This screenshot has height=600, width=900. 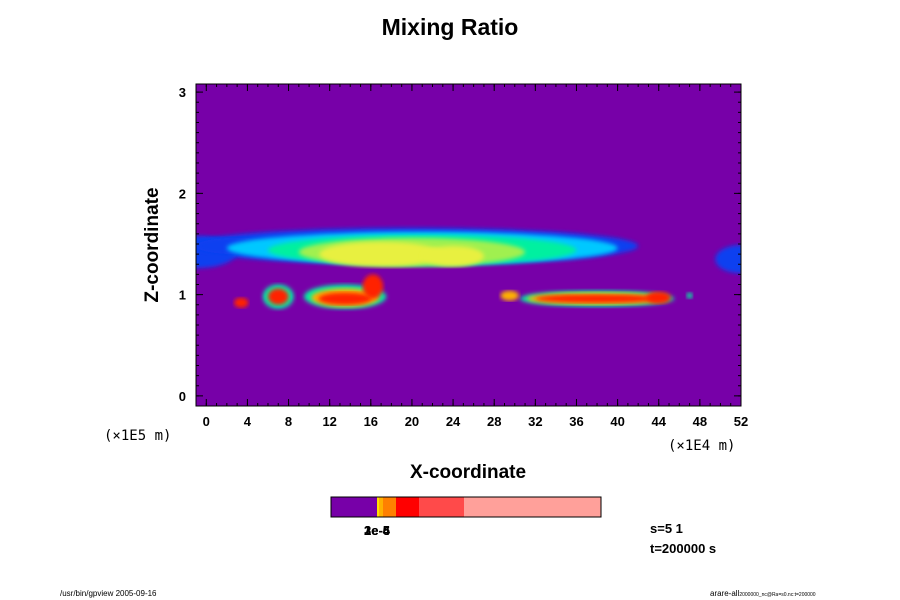 What do you see at coordinates (345, 298) in the screenshot?
I see `lower-band-red-left` at bounding box center [345, 298].